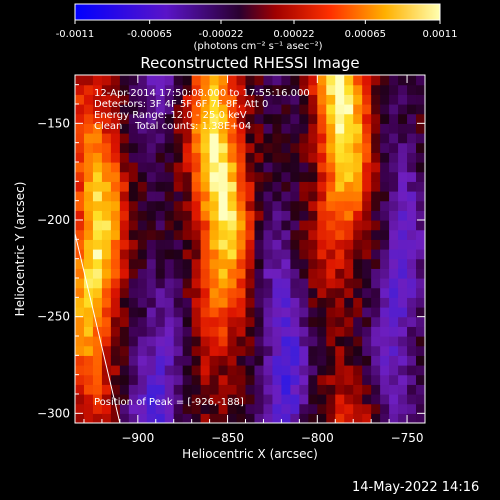  What do you see at coordinates (407, 438) in the screenshot?
I see `x-tick-label: −750` at bounding box center [407, 438].